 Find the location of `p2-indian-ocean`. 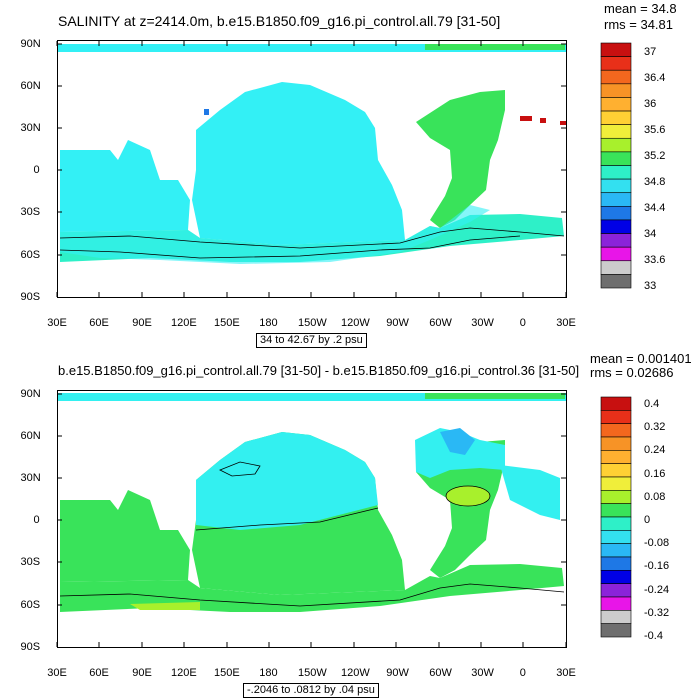

p2-indian-ocean is located at coordinates (125, 536).